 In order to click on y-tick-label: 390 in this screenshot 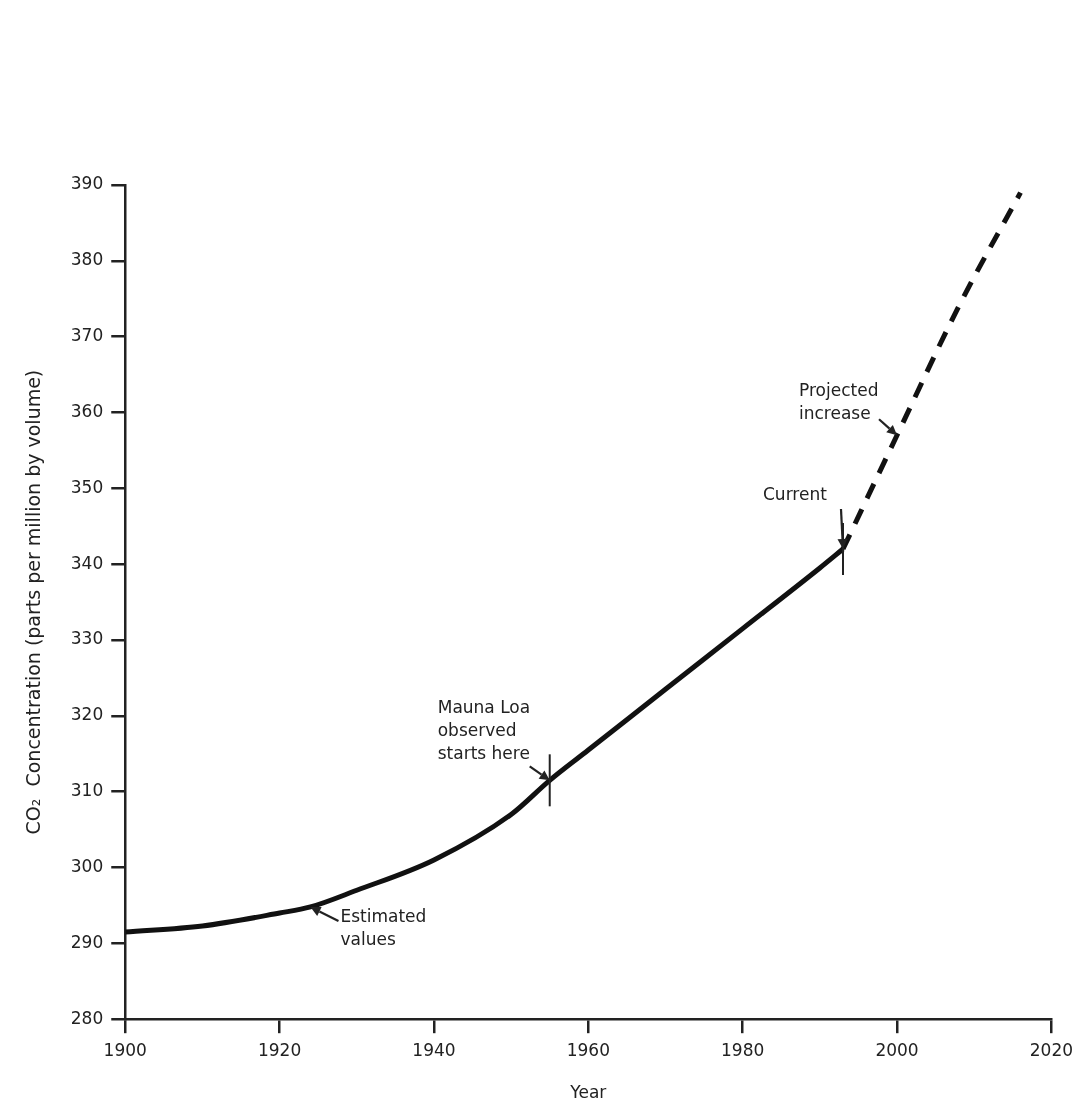, I will do `click(87, 183)`.